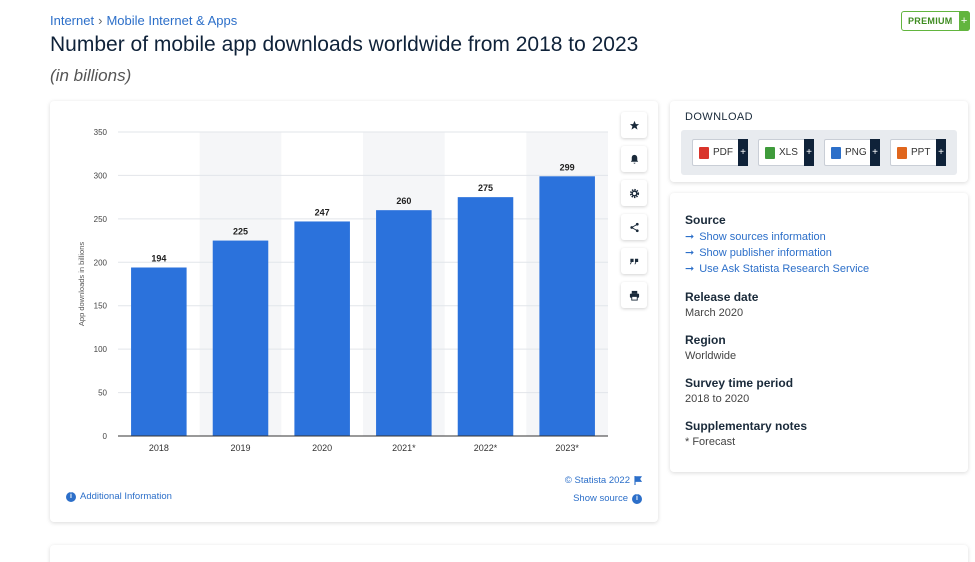 The height and width of the screenshot is (562, 975). I want to click on download-pdf-button: PDF +, so click(720, 152).